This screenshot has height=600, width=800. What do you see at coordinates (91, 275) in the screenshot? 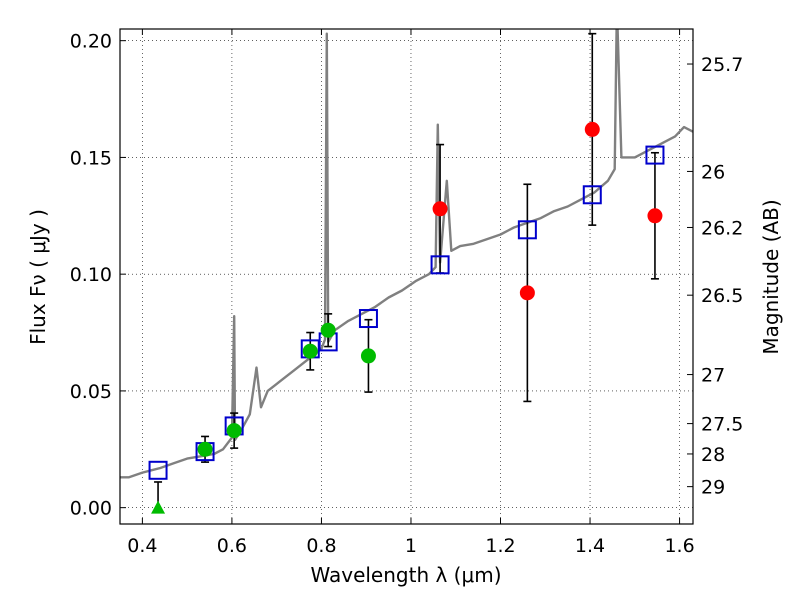
I see `y-tick-label: 0.10` at bounding box center [91, 275].